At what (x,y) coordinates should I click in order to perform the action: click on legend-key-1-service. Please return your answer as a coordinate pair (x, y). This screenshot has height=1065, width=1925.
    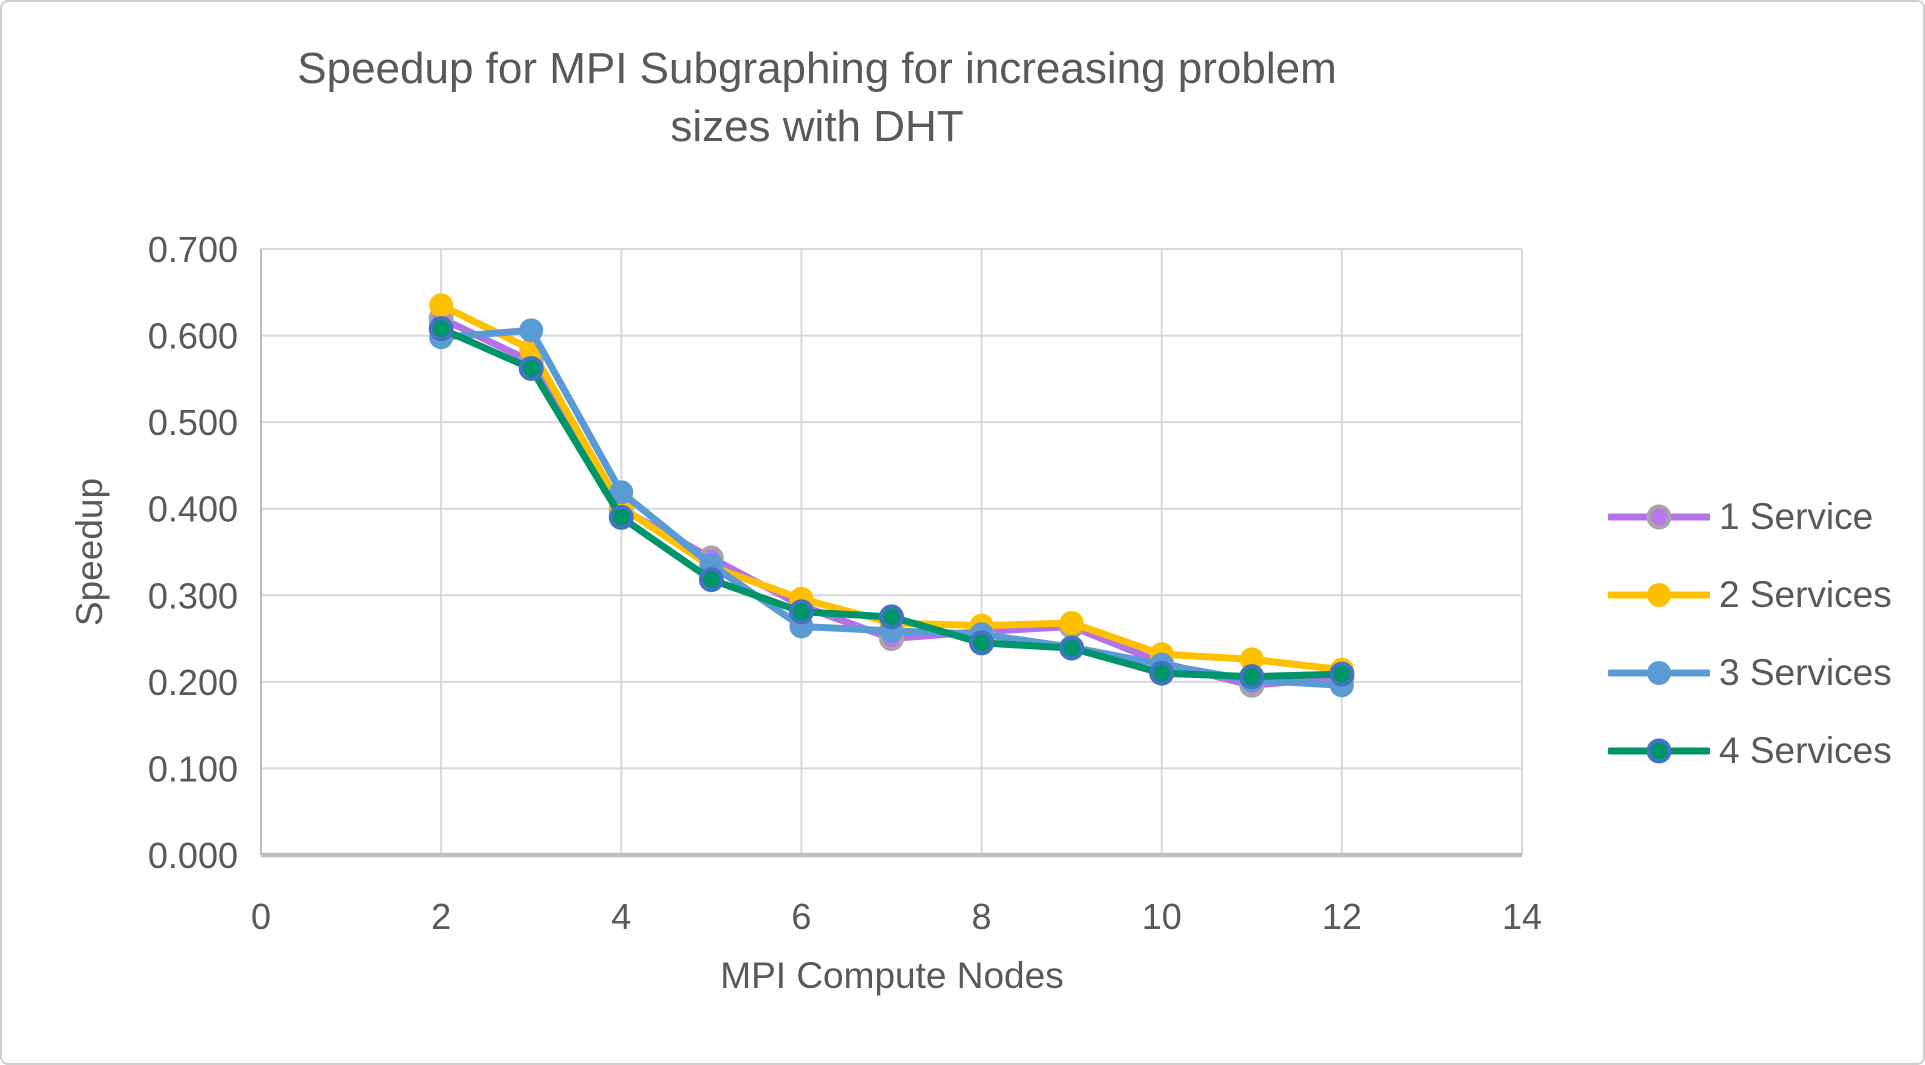
    Looking at the image, I should click on (1659, 517).